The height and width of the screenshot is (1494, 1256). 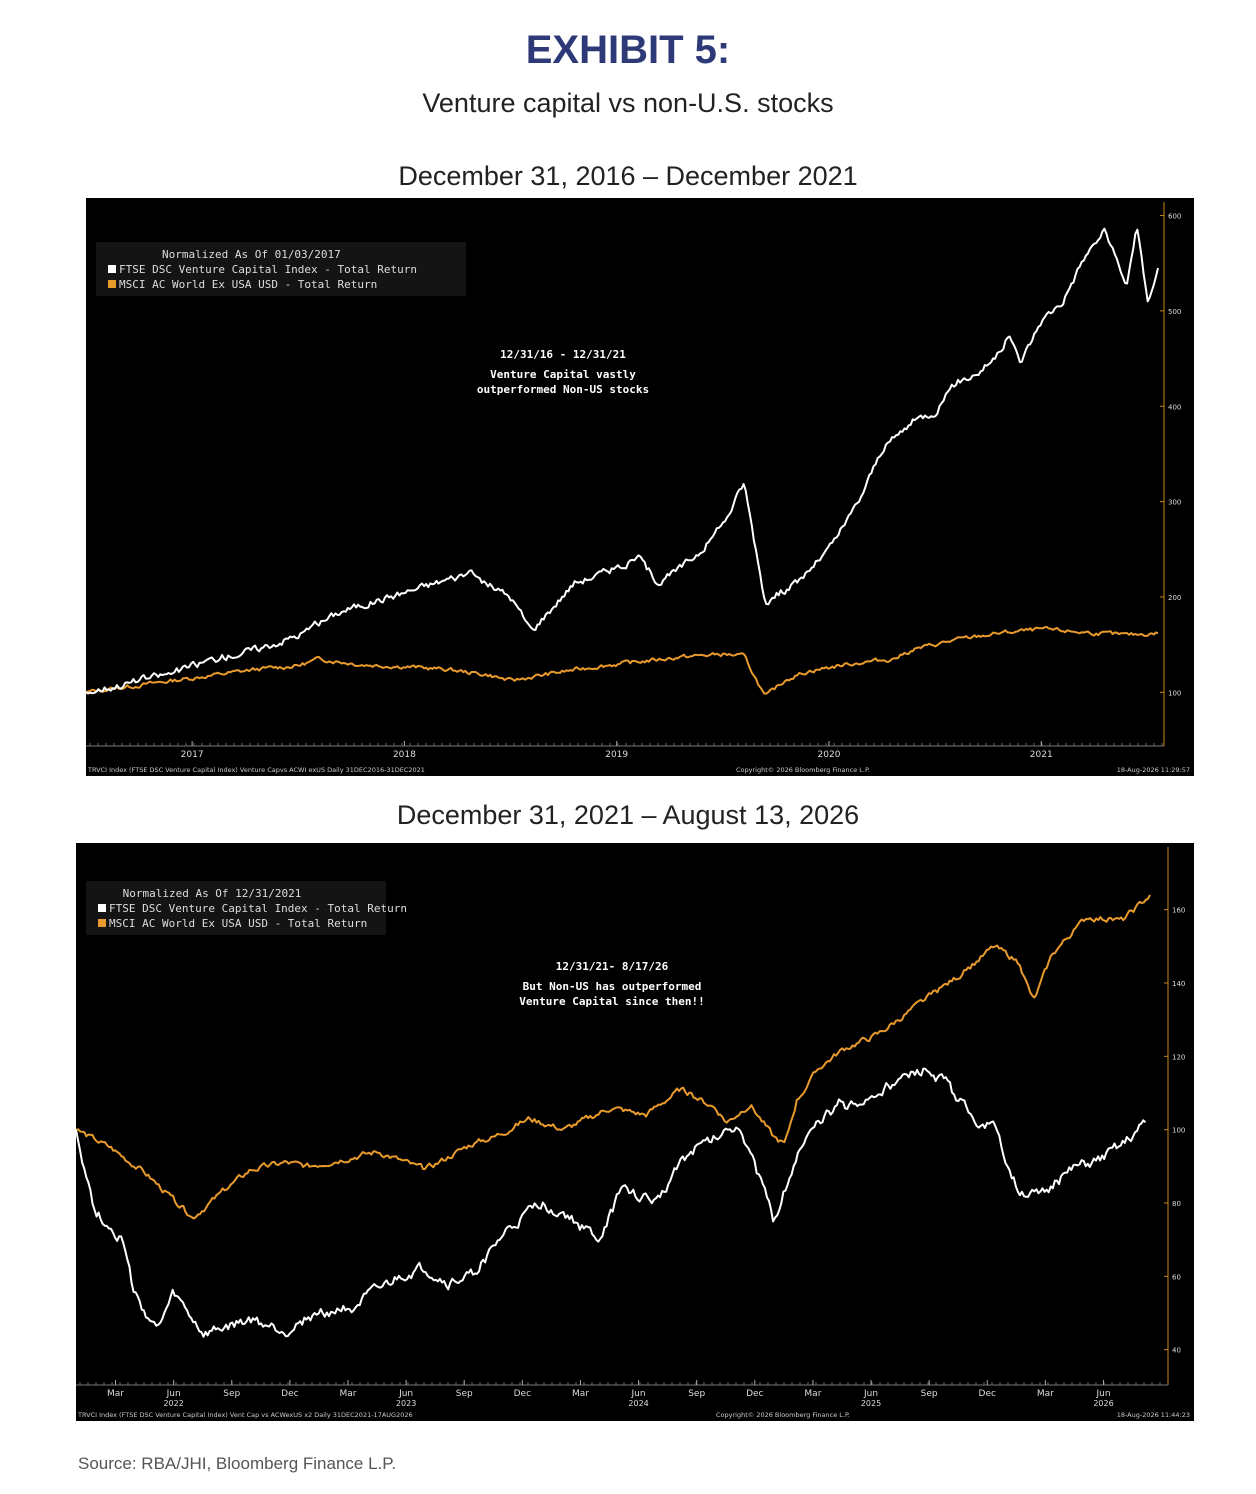 What do you see at coordinates (611, 1001) in the screenshot?
I see `annotation-line: Venture Capital since then!!` at bounding box center [611, 1001].